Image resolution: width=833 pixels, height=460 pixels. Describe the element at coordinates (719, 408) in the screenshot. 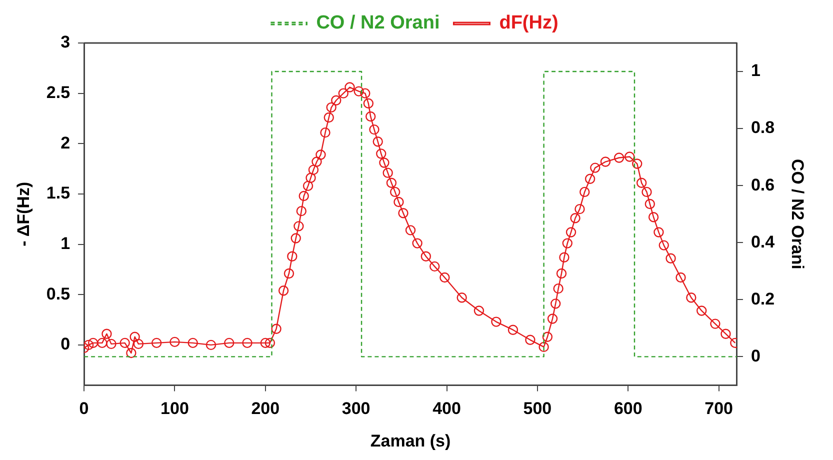

I see `x-tick-label: 700` at that location.